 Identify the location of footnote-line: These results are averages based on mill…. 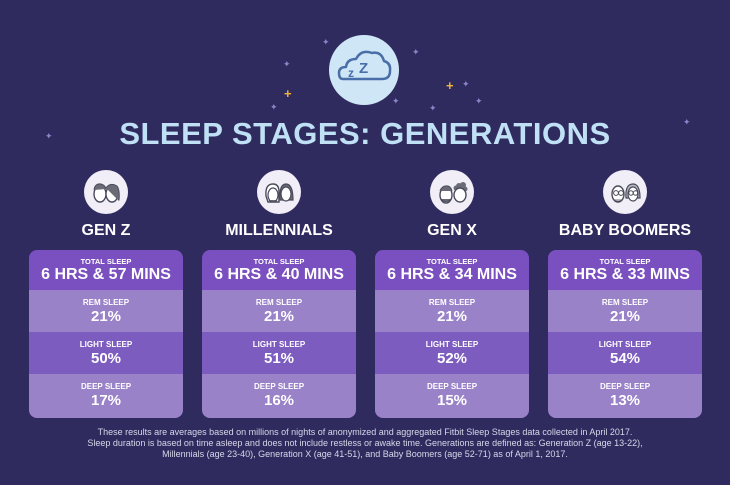
(365, 432).